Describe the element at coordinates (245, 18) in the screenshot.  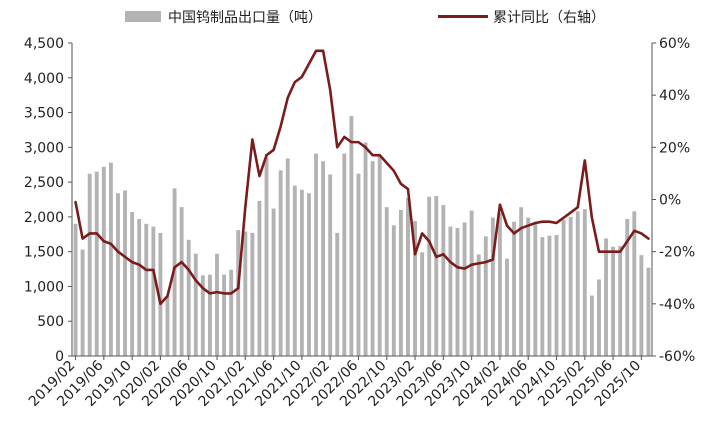
I see `legend-bar-label: 中国钨制品出口量（吨）` at that location.